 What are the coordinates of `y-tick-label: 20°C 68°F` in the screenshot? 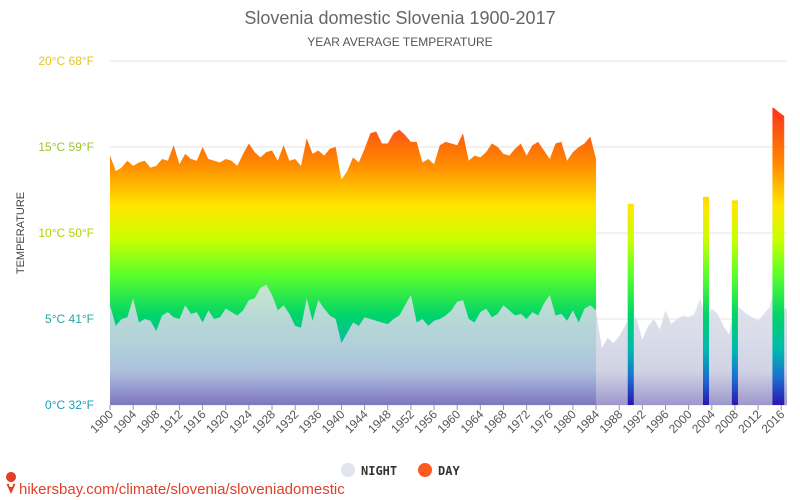 It's located at (66, 61).